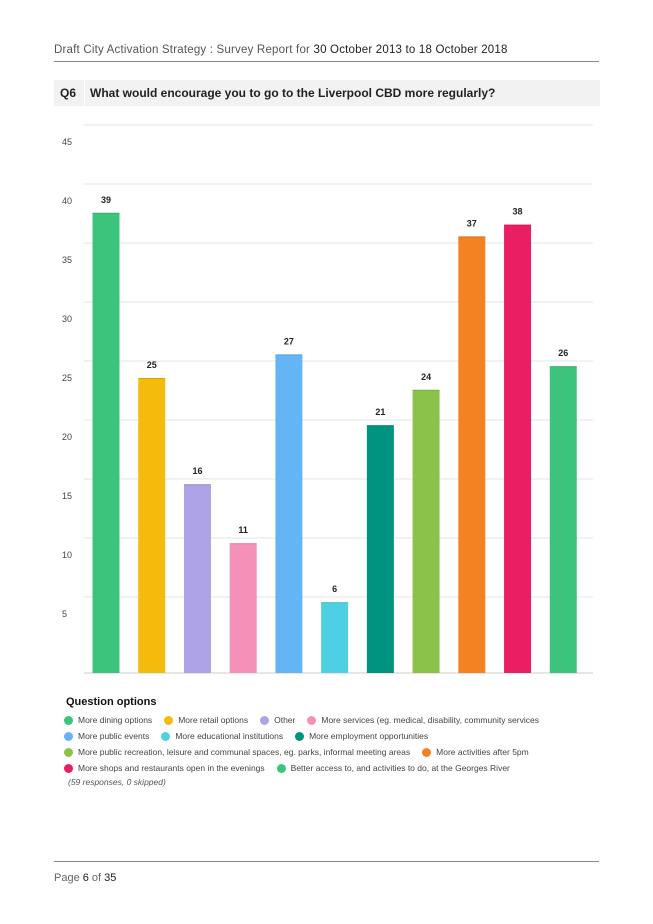 The image size is (653, 924). I want to click on legend-label: More educational institutions, so click(229, 736).